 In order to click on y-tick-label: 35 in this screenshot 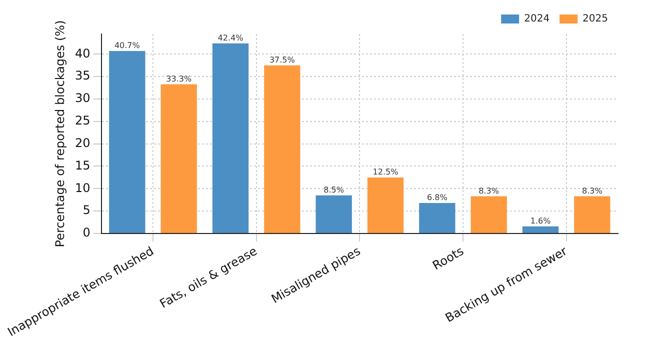, I will do `click(82, 75)`.